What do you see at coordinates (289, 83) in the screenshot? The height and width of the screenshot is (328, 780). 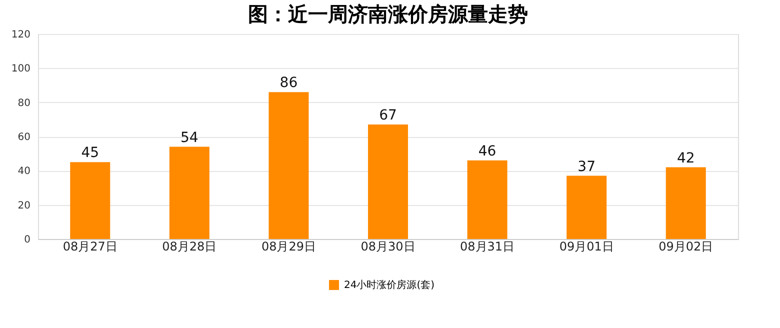 I see `data-label: 86` at bounding box center [289, 83].